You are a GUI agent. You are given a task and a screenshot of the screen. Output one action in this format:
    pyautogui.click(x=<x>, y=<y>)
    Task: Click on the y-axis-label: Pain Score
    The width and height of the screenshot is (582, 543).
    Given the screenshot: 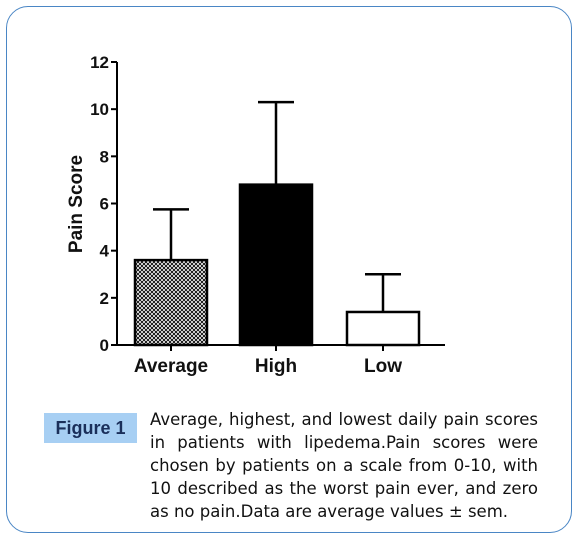 What is the action you would take?
    pyautogui.click(x=76, y=204)
    